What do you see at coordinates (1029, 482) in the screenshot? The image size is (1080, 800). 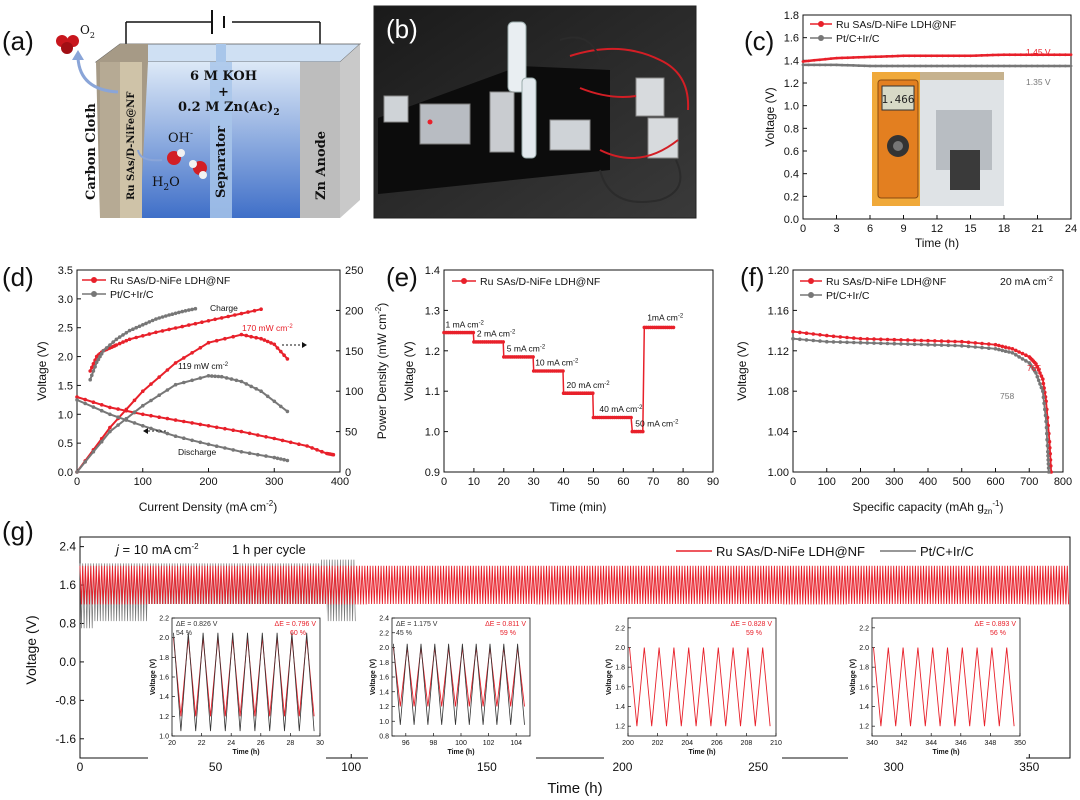 I see `f-xtick-label: 700` at bounding box center [1029, 482].